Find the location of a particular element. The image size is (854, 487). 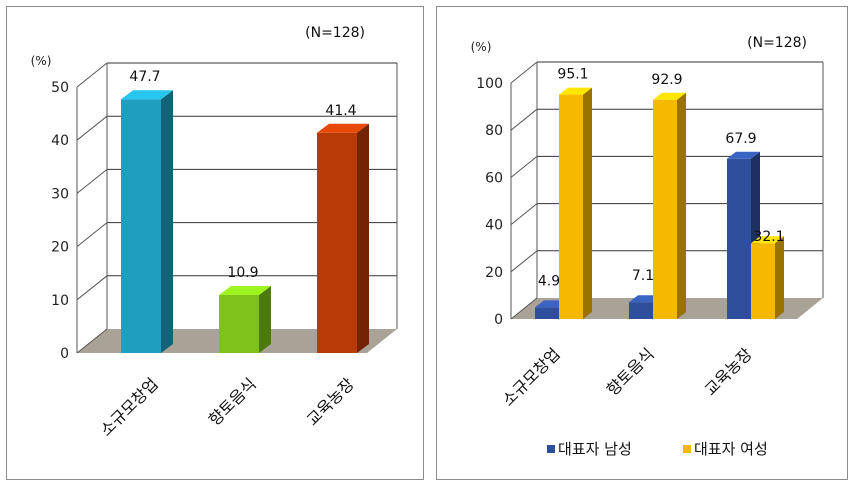

bar-0-top is located at coordinates (147, 95).